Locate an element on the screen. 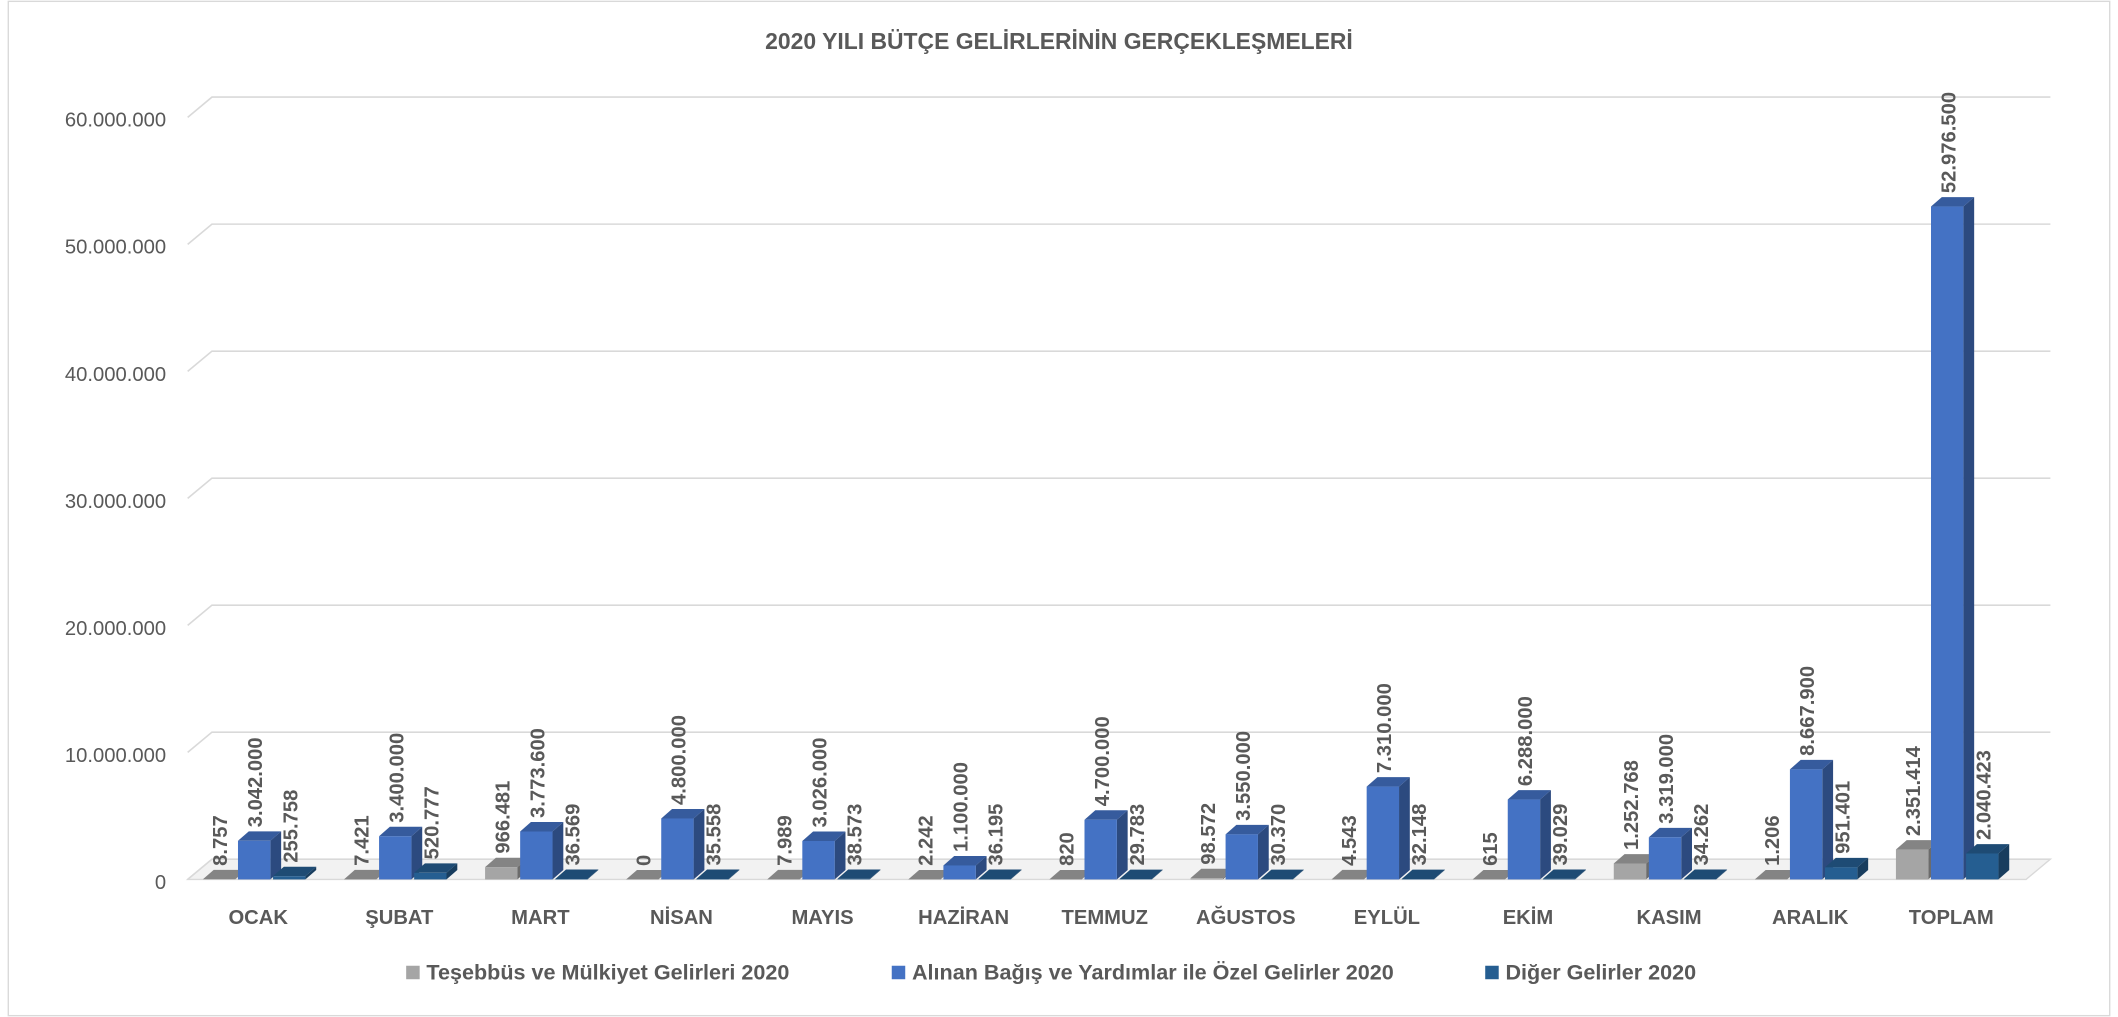 The height and width of the screenshot is (1017, 2118). data-label: 3.773.600 is located at coordinates (538, 773).